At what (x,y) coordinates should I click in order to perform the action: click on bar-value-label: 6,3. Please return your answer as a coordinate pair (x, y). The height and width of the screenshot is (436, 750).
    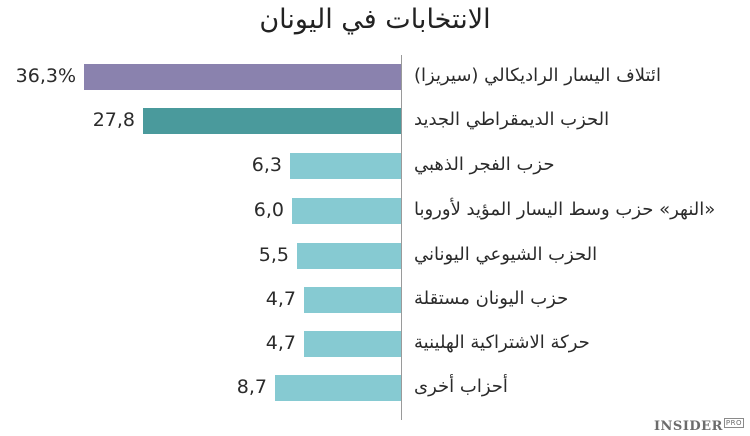
    Looking at the image, I should click on (266, 165).